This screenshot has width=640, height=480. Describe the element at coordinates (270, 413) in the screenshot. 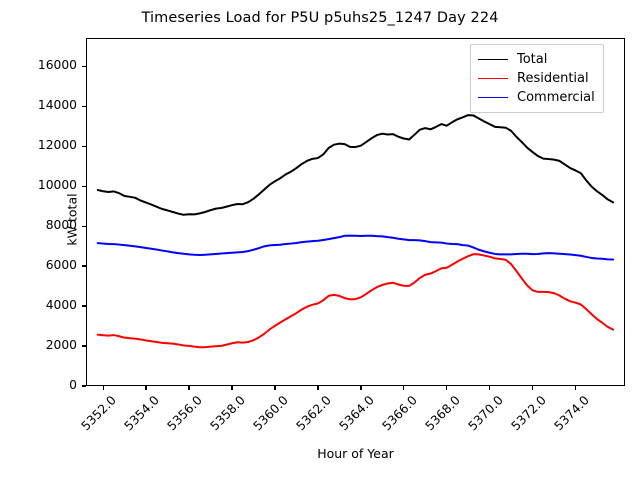

I see `x-tick-label: 5360.0` at that location.